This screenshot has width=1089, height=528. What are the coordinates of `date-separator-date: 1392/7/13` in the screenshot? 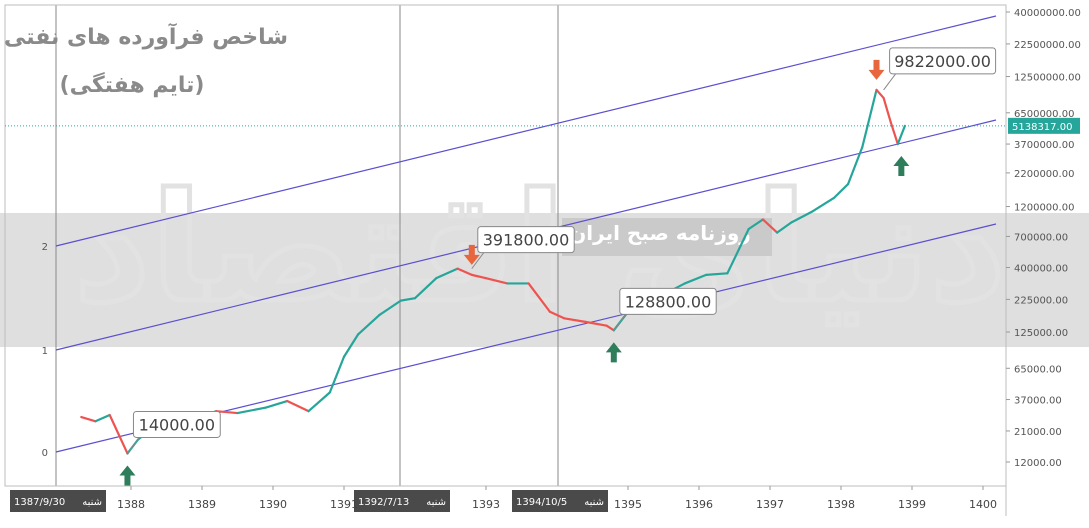 It's located at (383, 502).